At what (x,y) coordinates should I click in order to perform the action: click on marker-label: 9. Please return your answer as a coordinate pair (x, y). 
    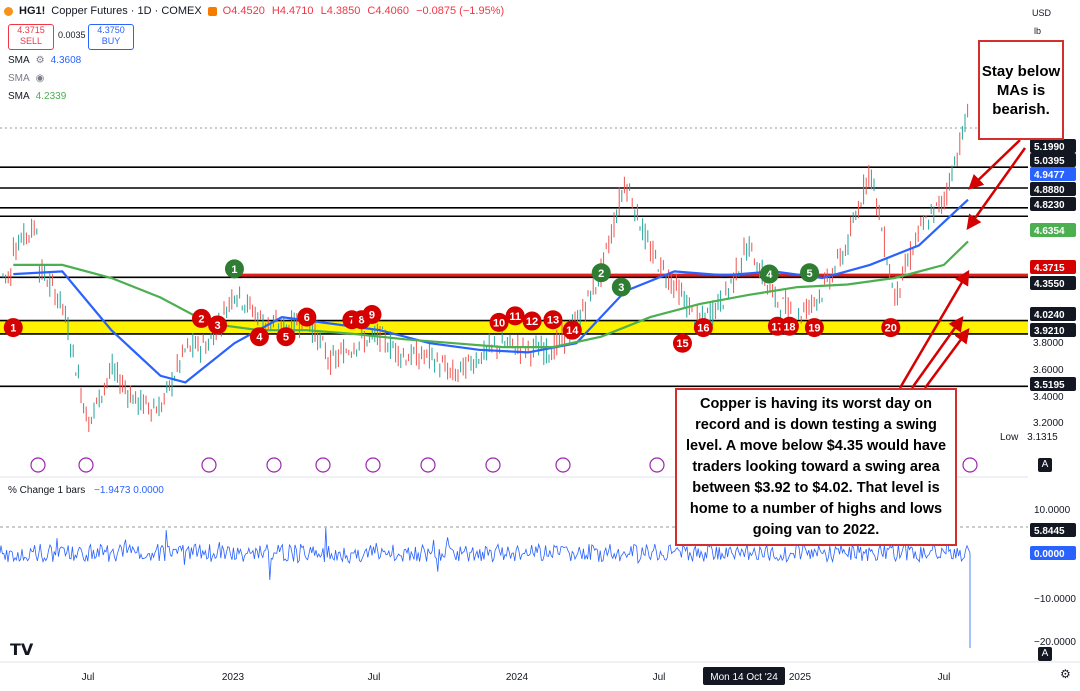
    Looking at the image, I should click on (372, 316).